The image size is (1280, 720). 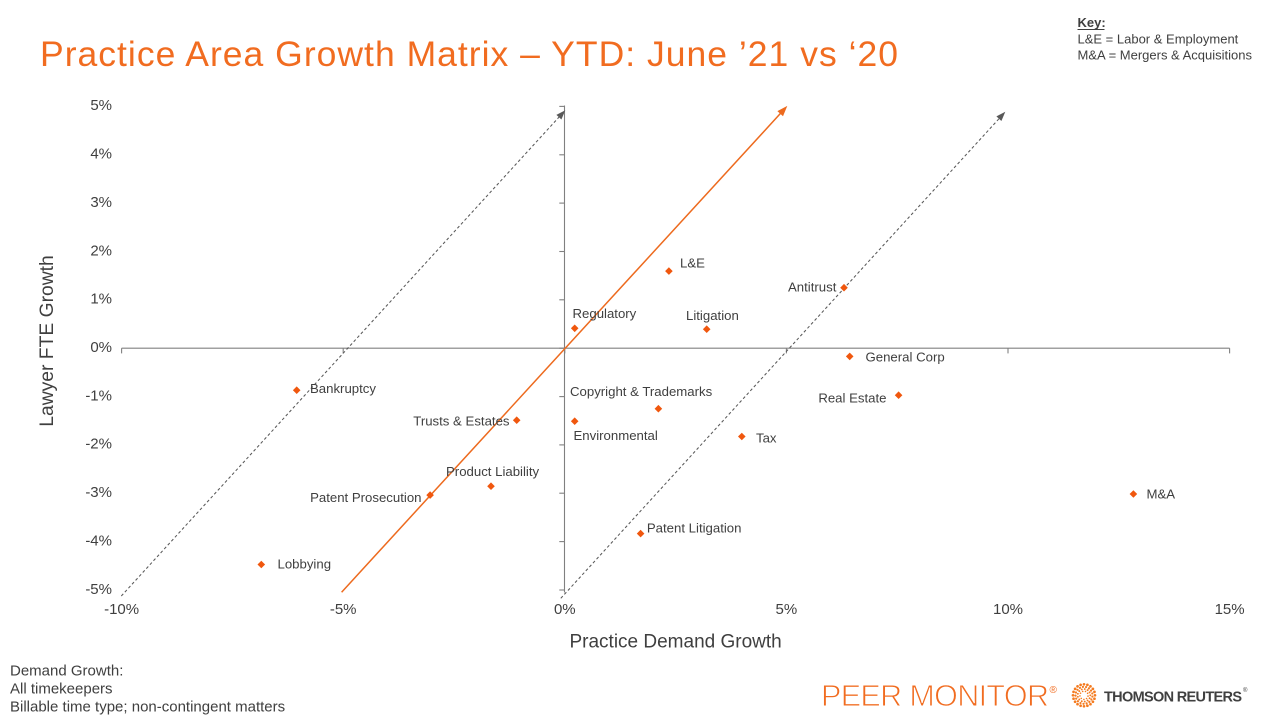 I want to click on svg-text: Litigation, so click(x=712, y=315).